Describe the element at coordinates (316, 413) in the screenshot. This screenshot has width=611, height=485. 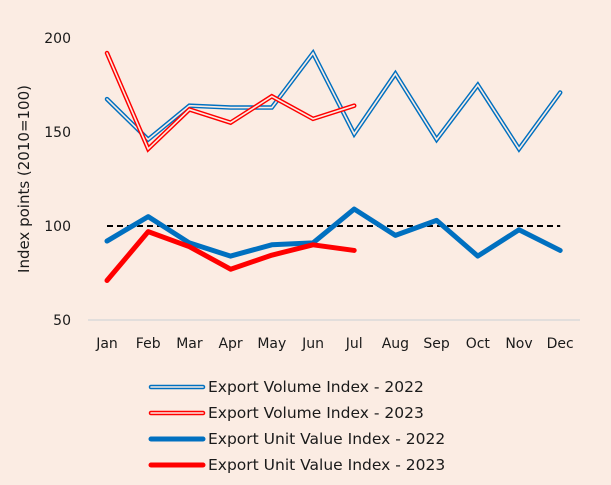
I see `legend-label: Export Volume Index - 2023` at that location.